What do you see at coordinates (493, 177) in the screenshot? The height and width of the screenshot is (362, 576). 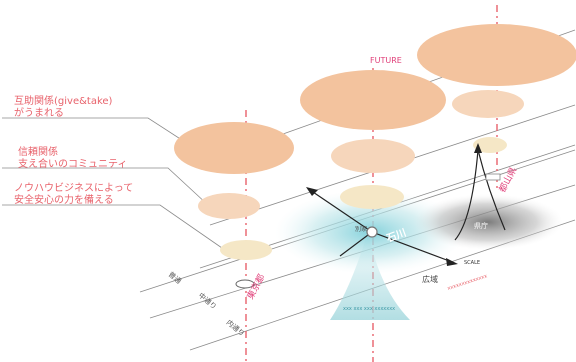 I see `aomori-marker` at bounding box center [493, 177].